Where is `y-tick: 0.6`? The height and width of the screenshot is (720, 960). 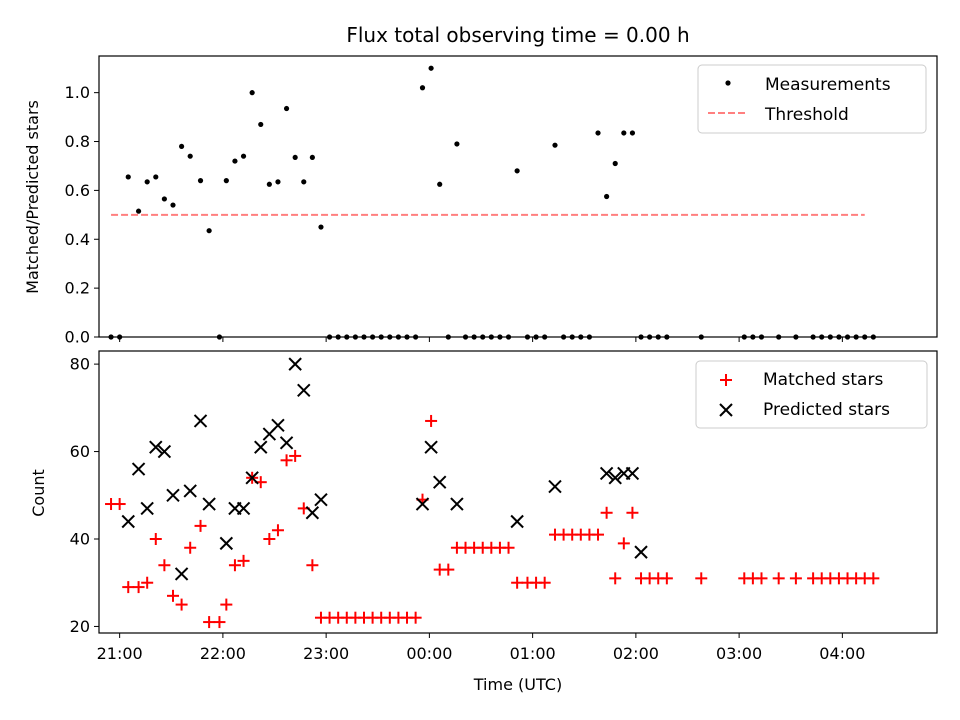 y-tick: 0.6 is located at coordinates (82, 190).